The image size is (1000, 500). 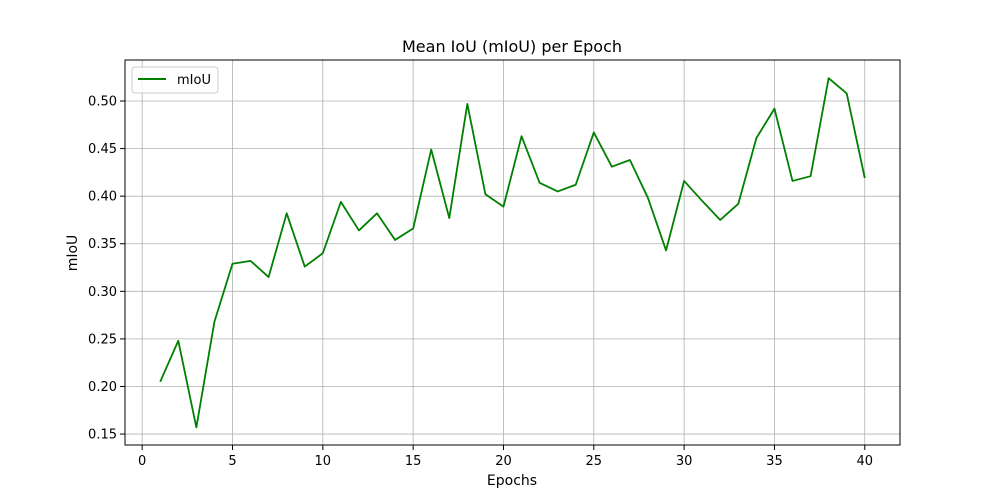 What do you see at coordinates (102, 387) in the screenshot?
I see `y-tick-label: 0.20` at bounding box center [102, 387].